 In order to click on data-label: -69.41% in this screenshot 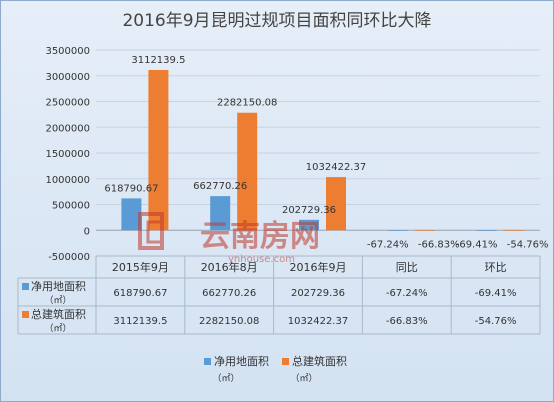, I will do `click(477, 244)`.